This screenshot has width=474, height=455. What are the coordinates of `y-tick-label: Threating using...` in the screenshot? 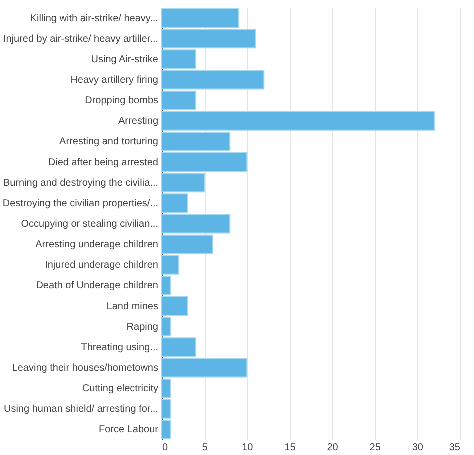 It's located at (119, 348).